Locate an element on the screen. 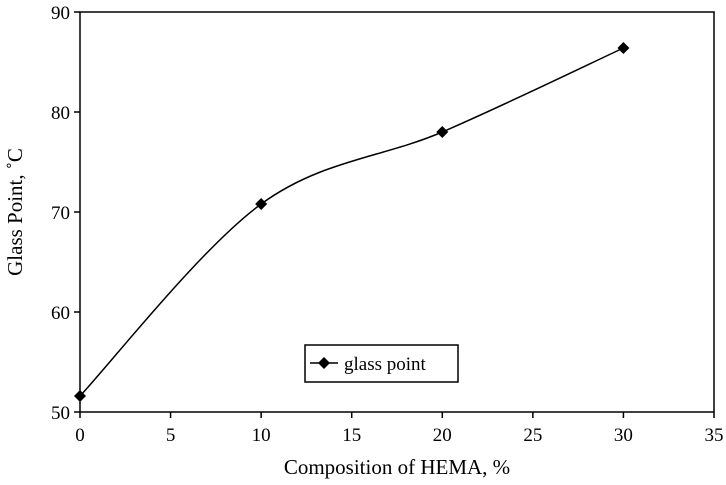 Image resolution: width=726 pixels, height=485 pixels. legend: glass point is located at coordinates (381, 363).